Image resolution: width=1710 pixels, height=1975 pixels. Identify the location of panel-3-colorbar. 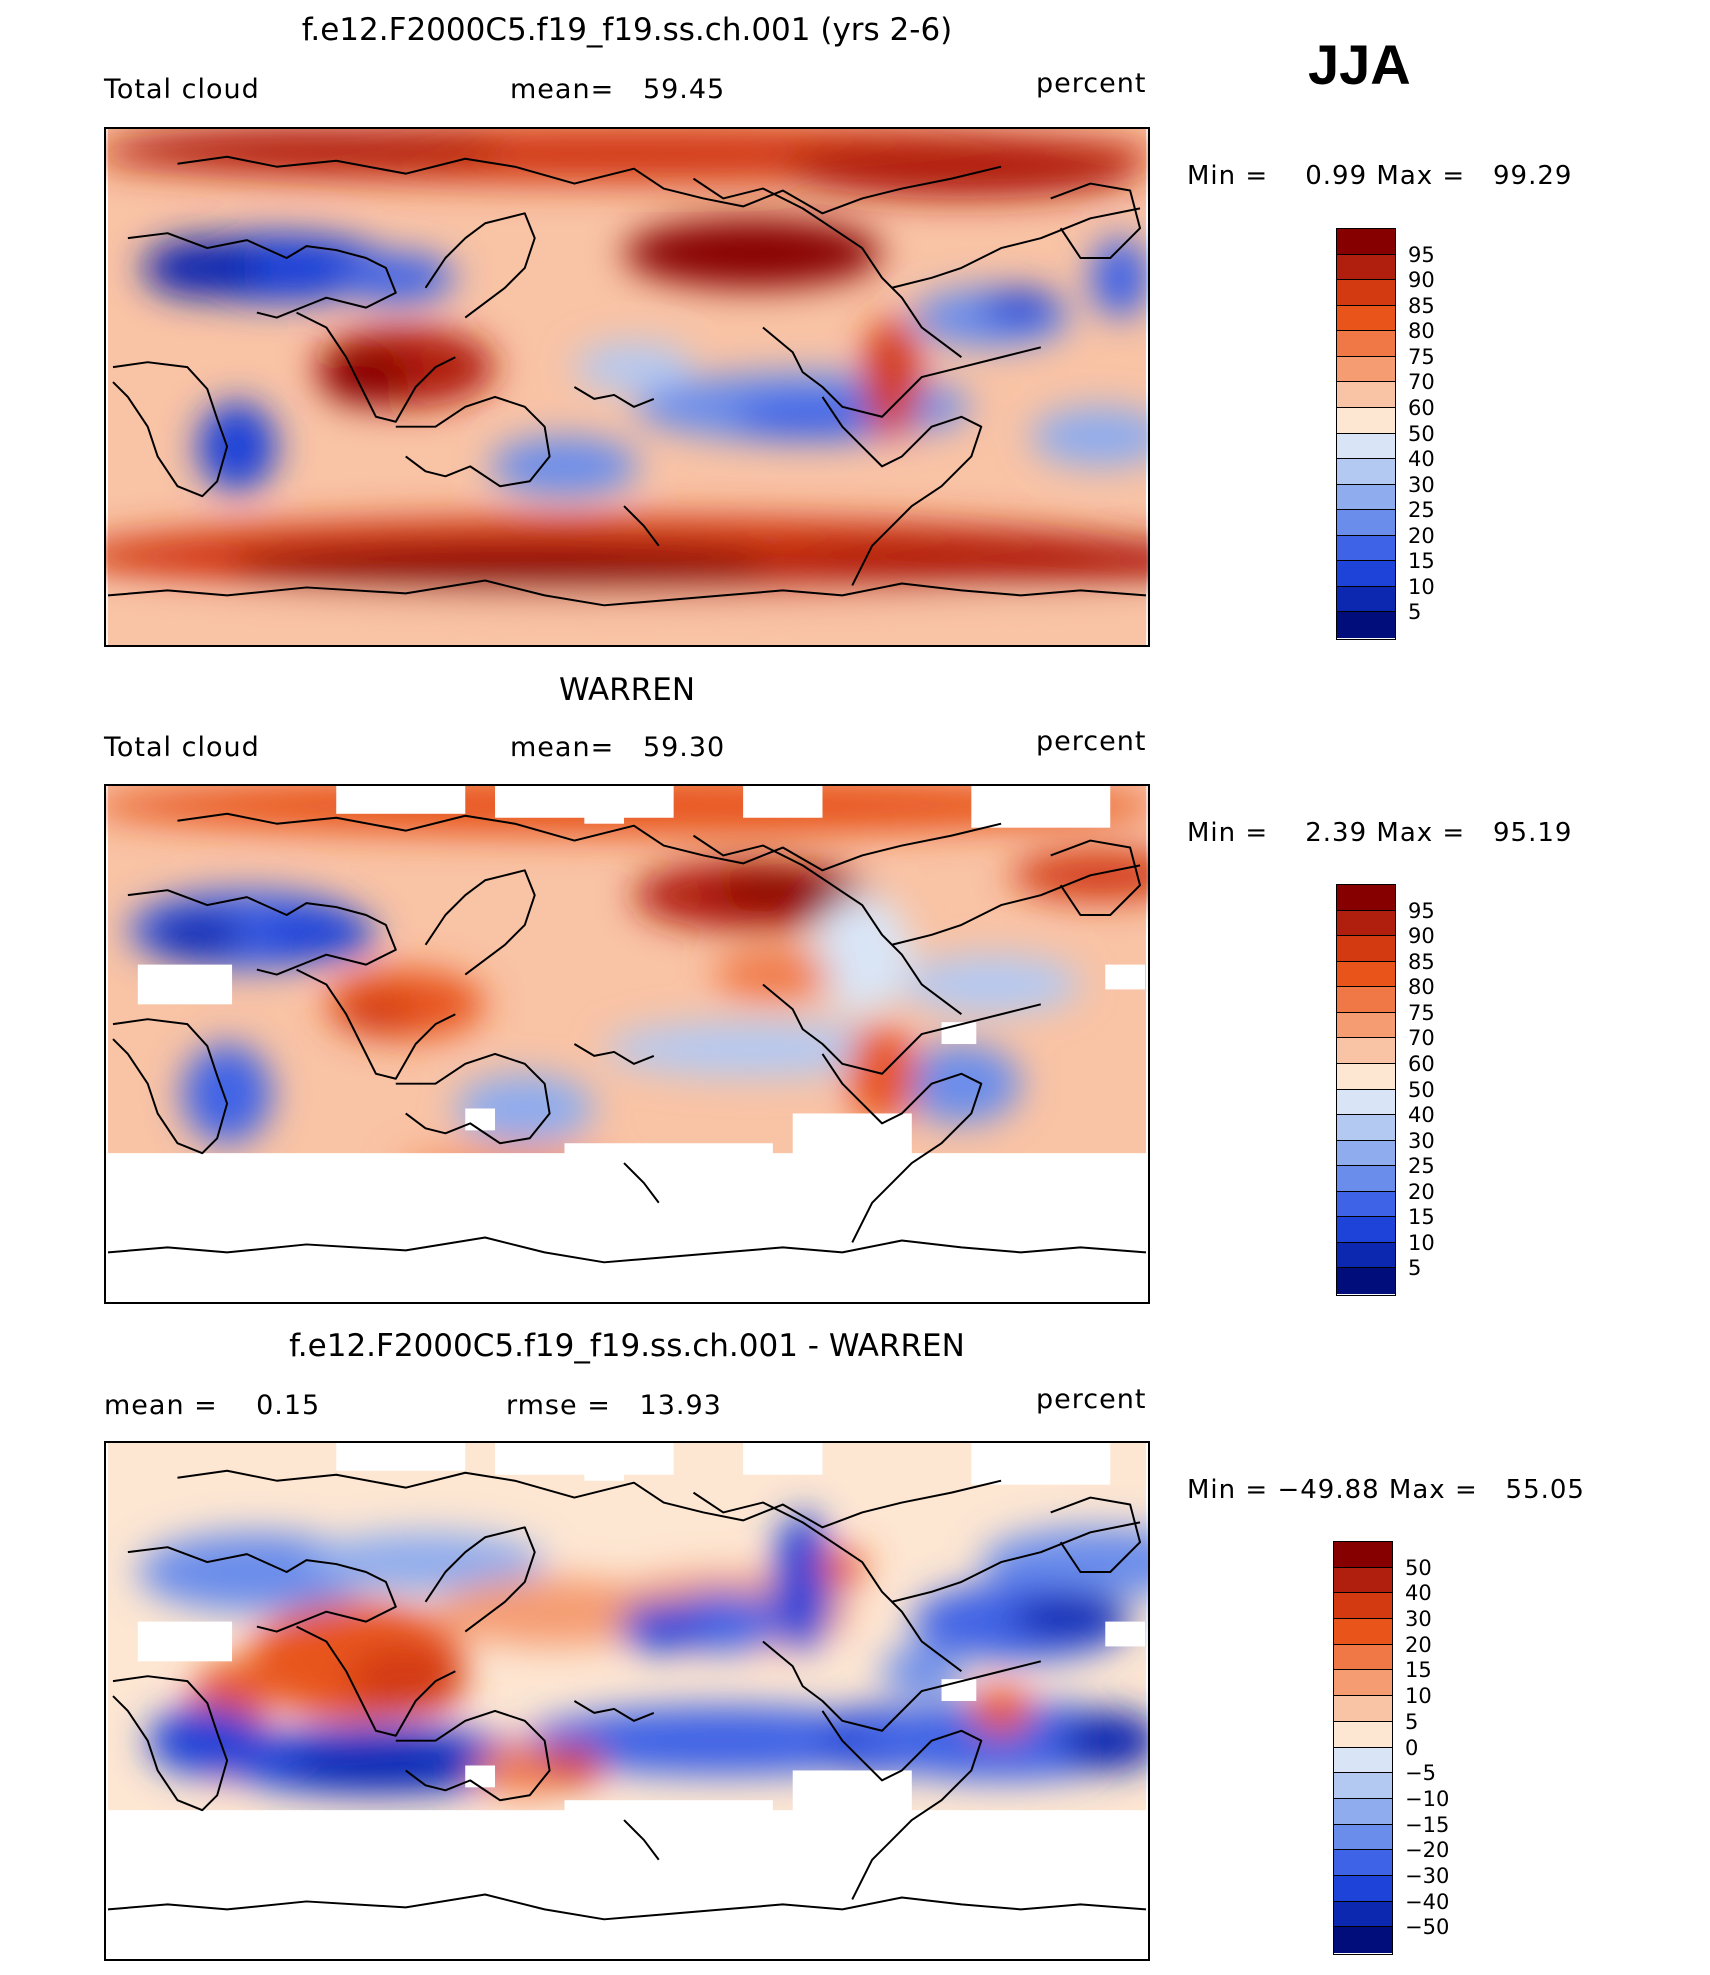
(1363, 1748).